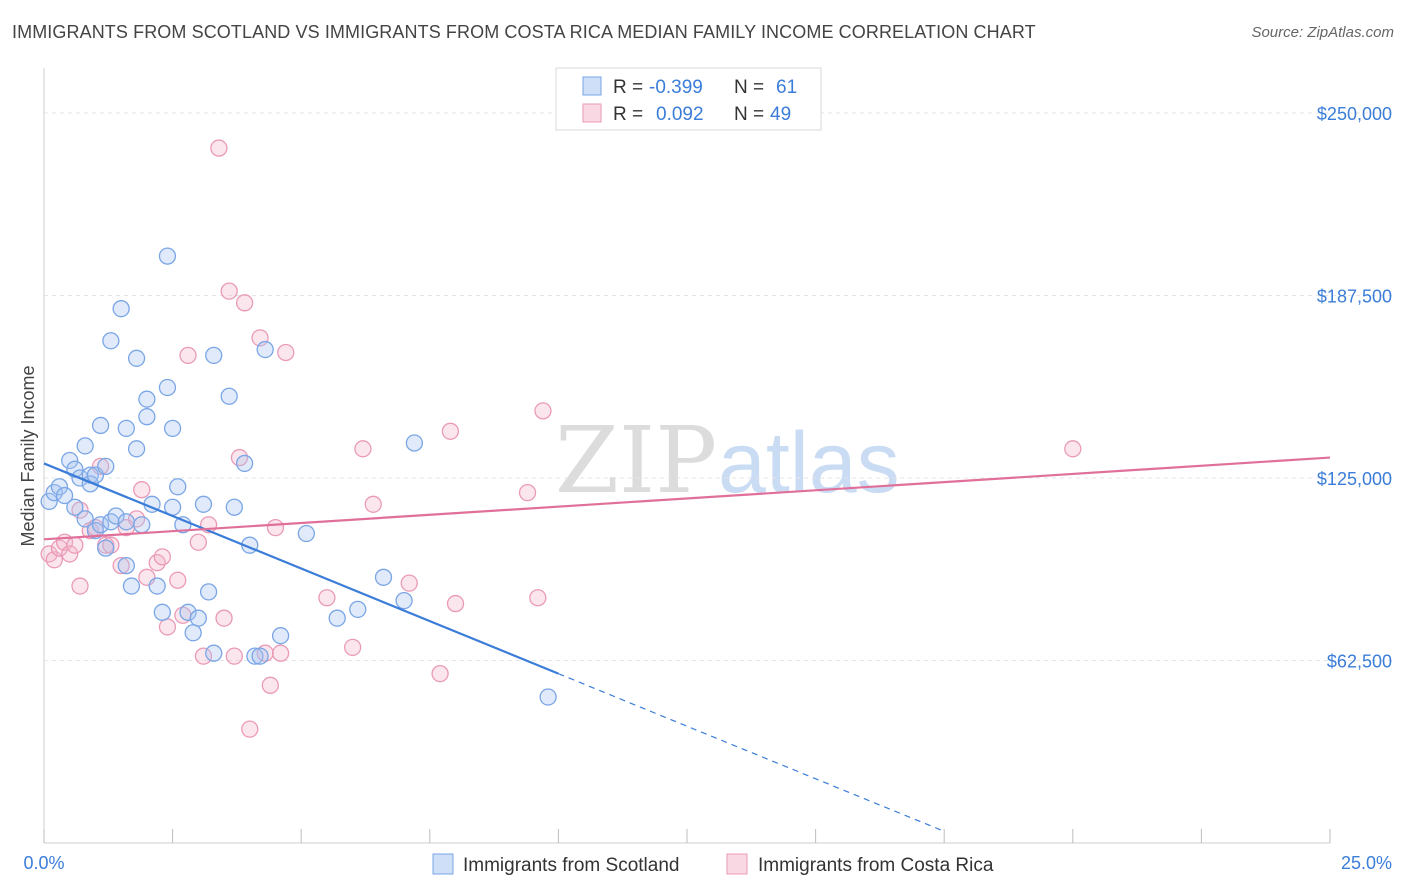 Image resolution: width=1406 pixels, height=892 pixels. Describe the element at coordinates (676, 87) in the screenshot. I see `legend-r-value-scotland: -0.399` at that location.